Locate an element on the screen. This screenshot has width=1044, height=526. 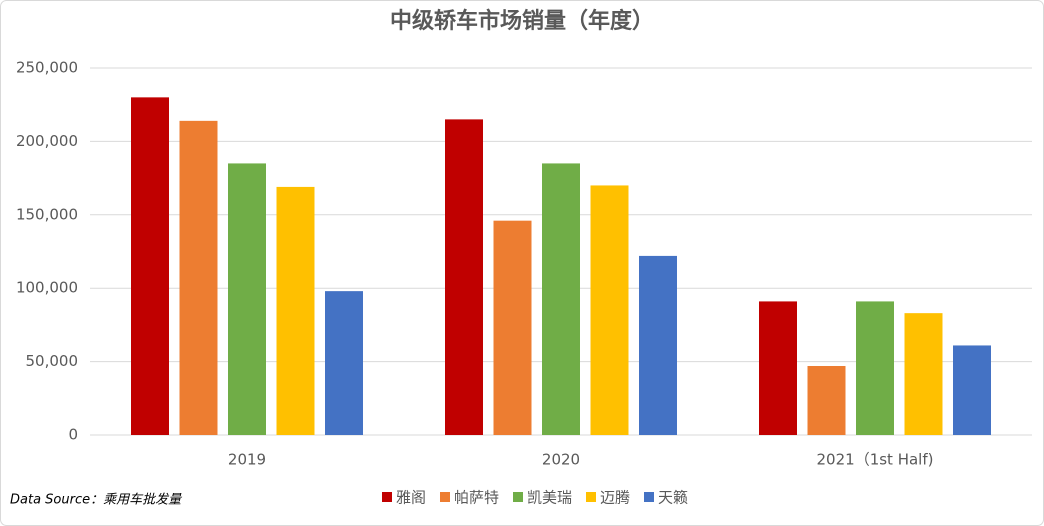
legend-label: 凯美瑞 is located at coordinates (549, 498).